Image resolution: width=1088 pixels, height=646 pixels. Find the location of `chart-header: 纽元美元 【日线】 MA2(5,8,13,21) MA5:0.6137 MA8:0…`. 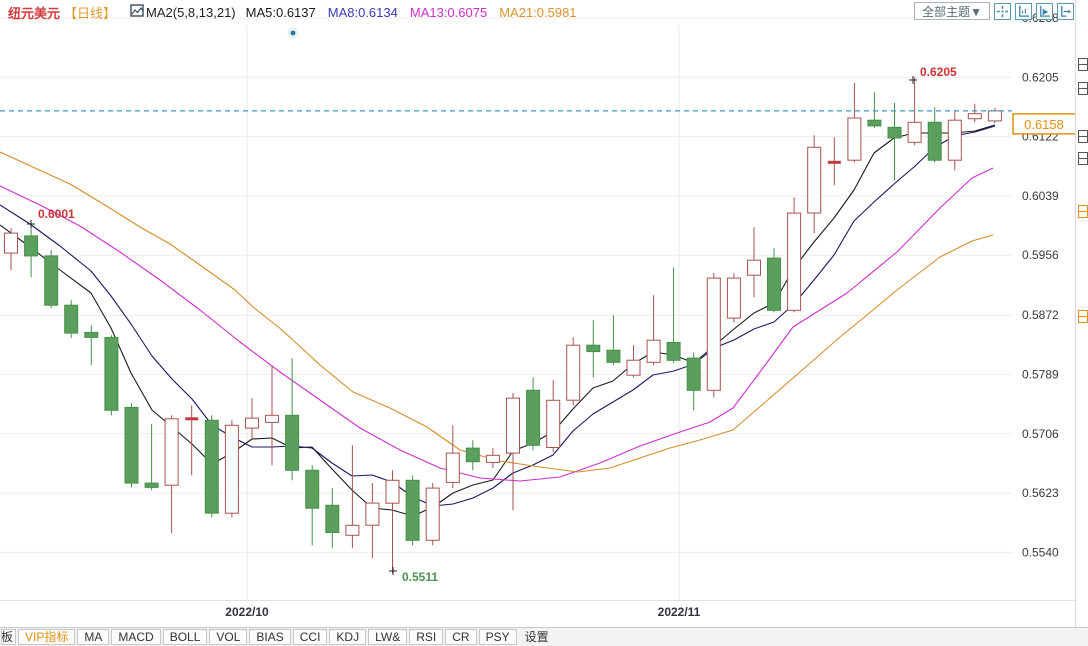

chart-header: 纽元美元 【日线】 MA2(5,8,13,21) MA5:0.6137 MA8:0… is located at coordinates (544, 12).